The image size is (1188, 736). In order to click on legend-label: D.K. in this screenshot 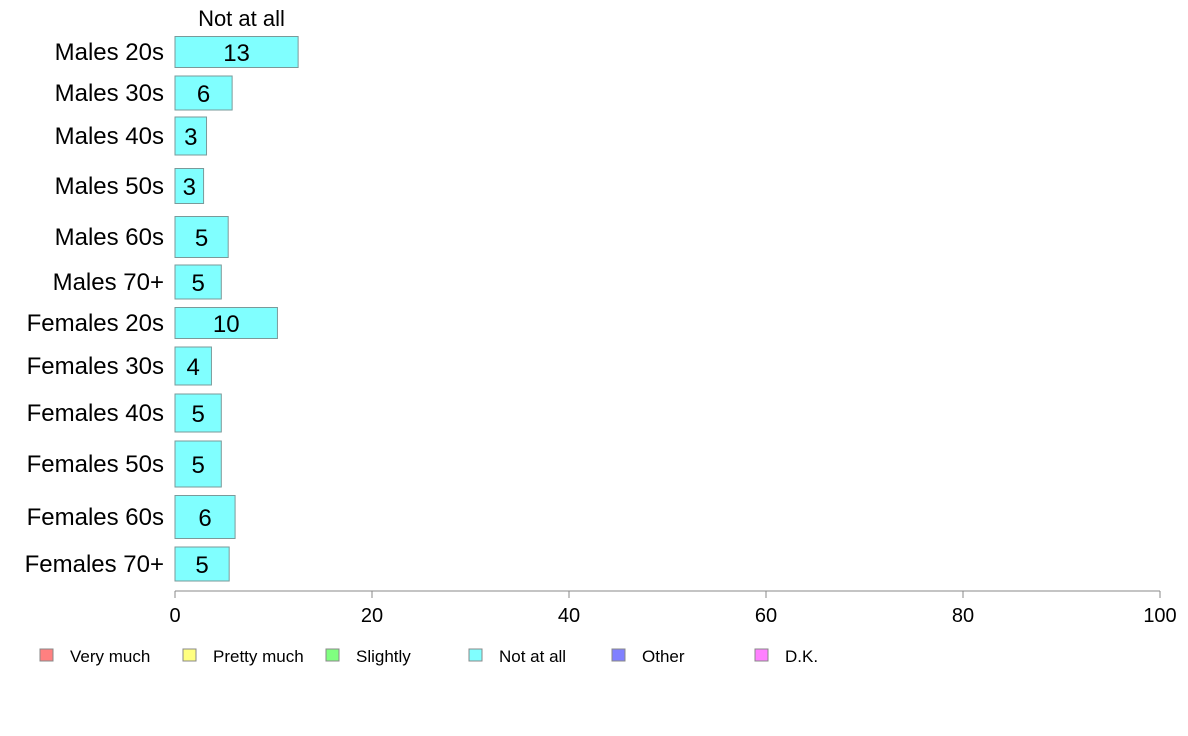, I will do `click(801, 656)`.